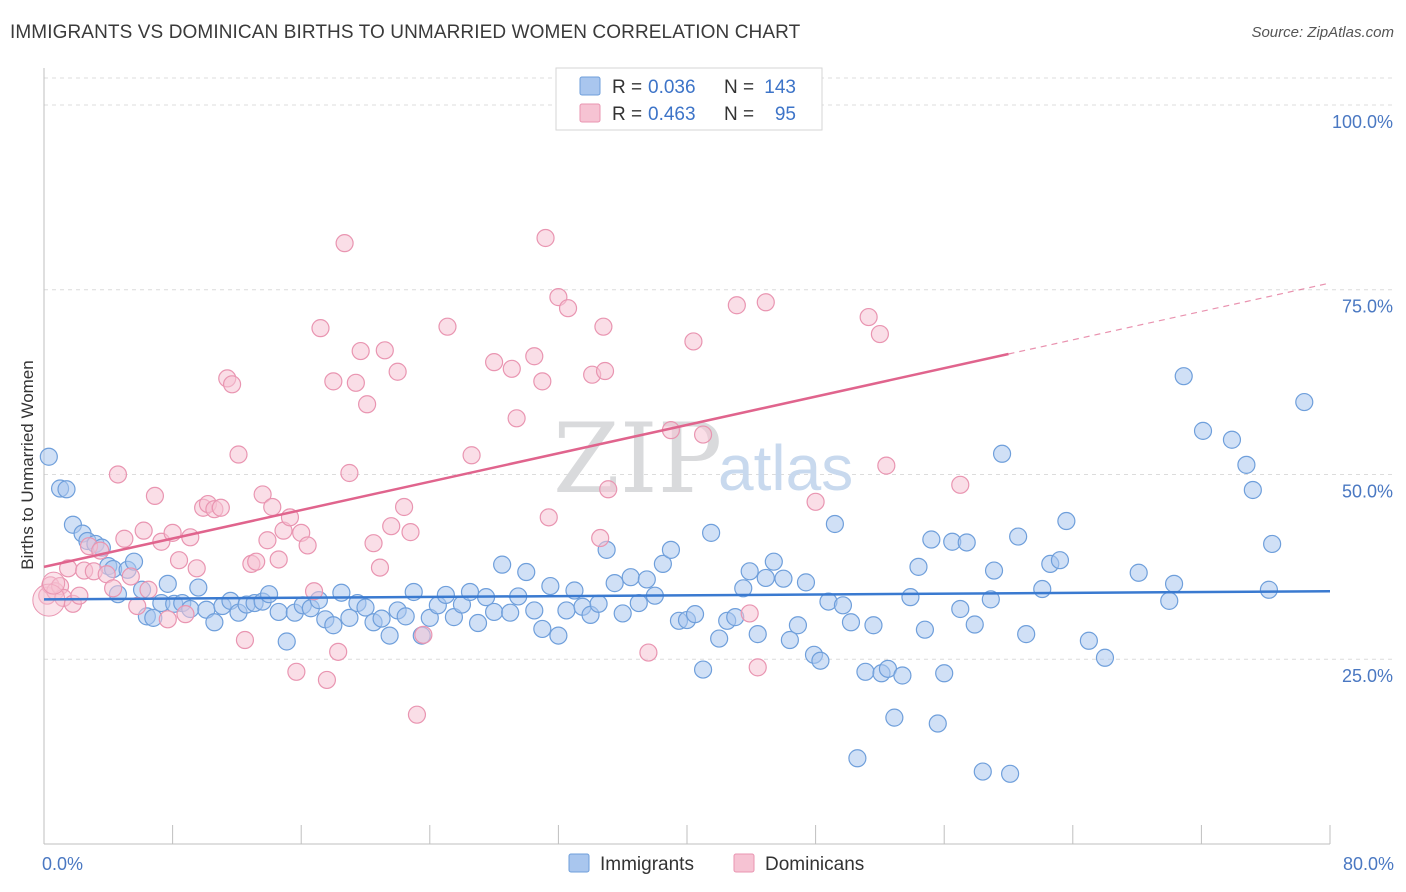 The image size is (1406, 892). I want to click on x-tick-label: 80.0%, so click(1368, 864).